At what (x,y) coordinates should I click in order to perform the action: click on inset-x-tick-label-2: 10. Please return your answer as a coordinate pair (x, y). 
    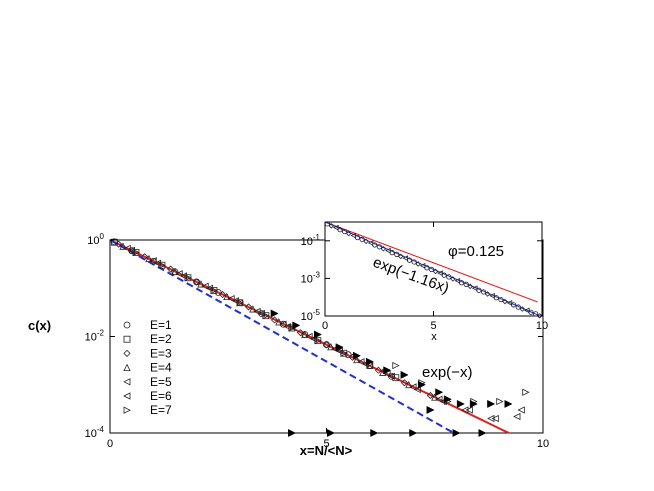
    Looking at the image, I should click on (542, 326).